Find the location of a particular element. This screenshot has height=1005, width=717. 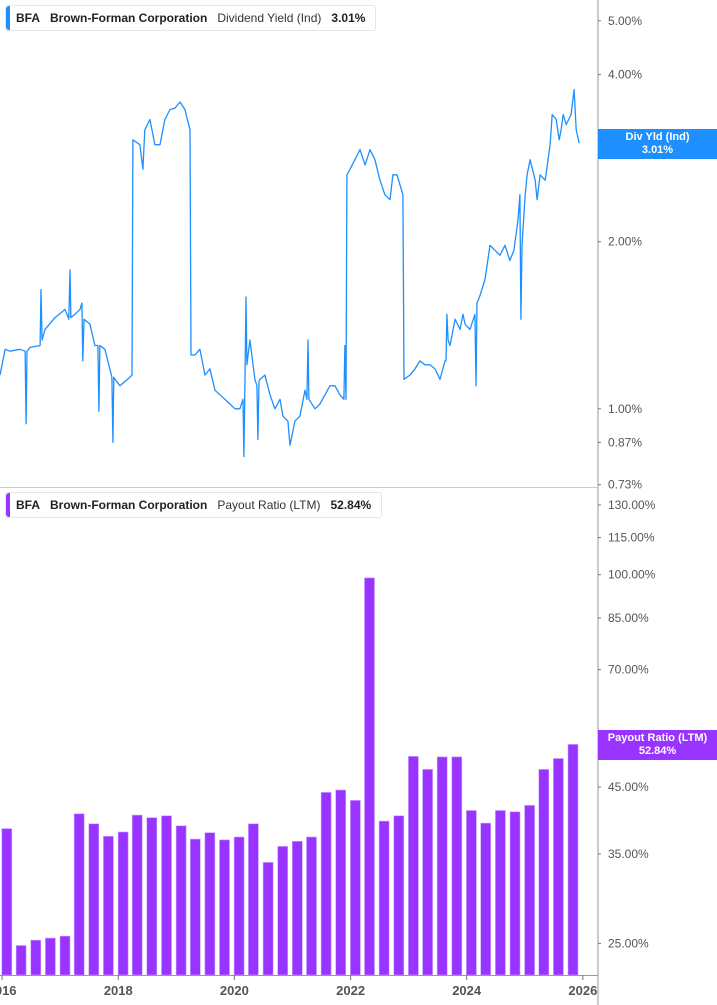

yield-axis-tick-label: 1.00% is located at coordinates (625, 409).